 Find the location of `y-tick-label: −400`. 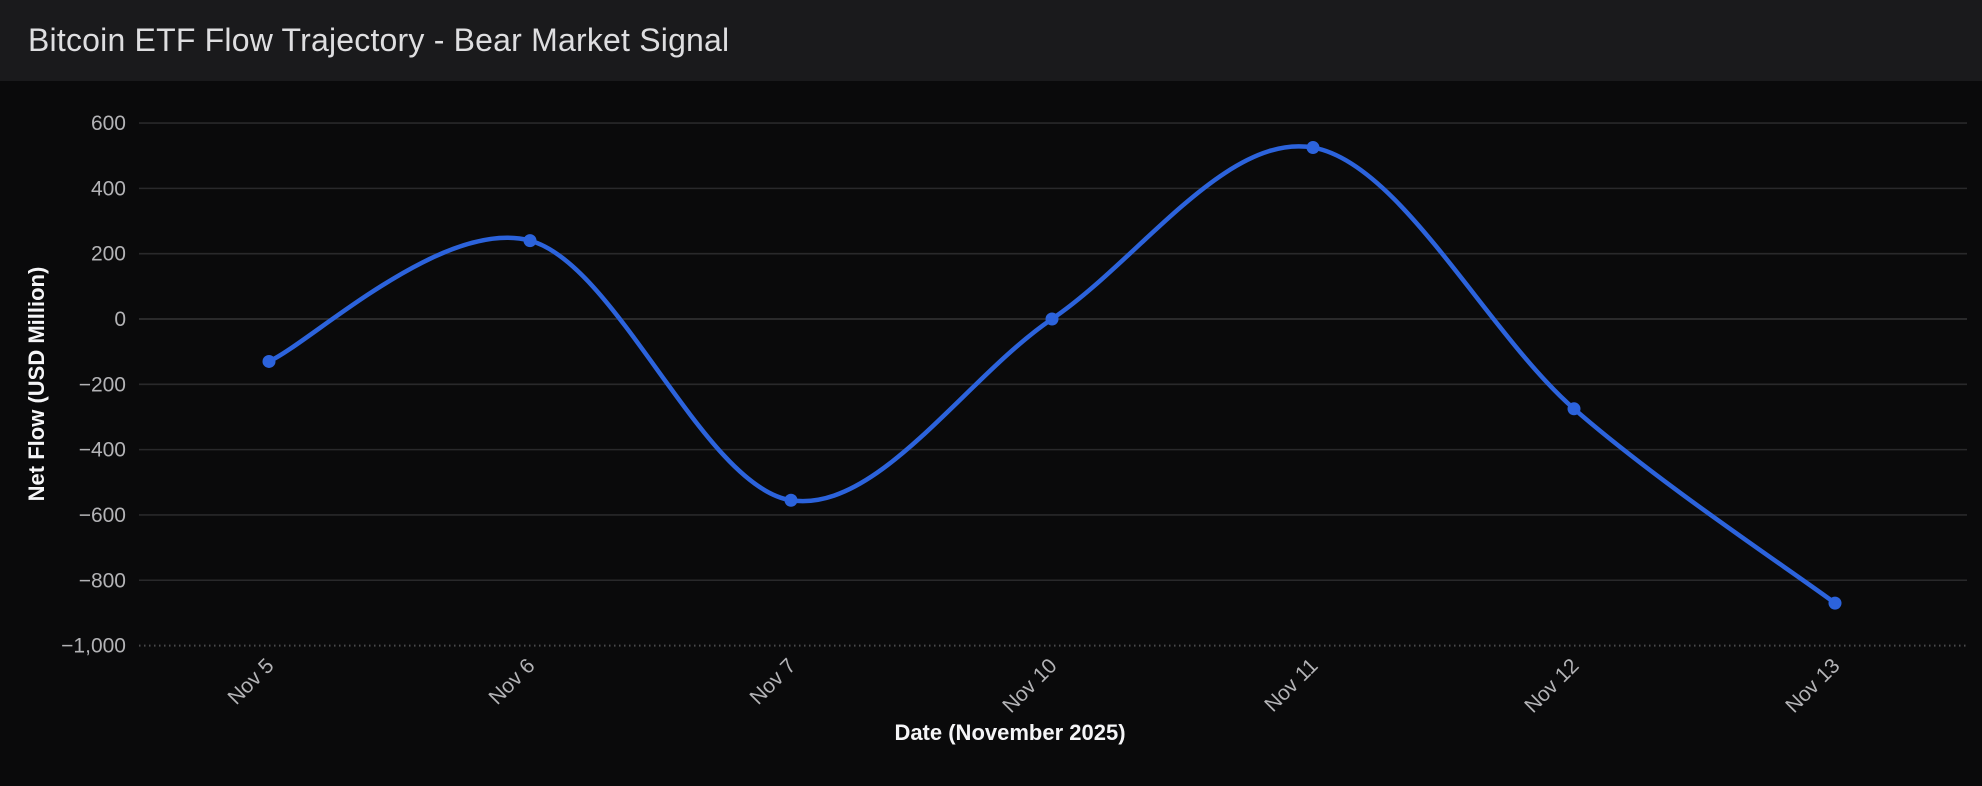

y-tick-label: −400 is located at coordinates (102, 450).